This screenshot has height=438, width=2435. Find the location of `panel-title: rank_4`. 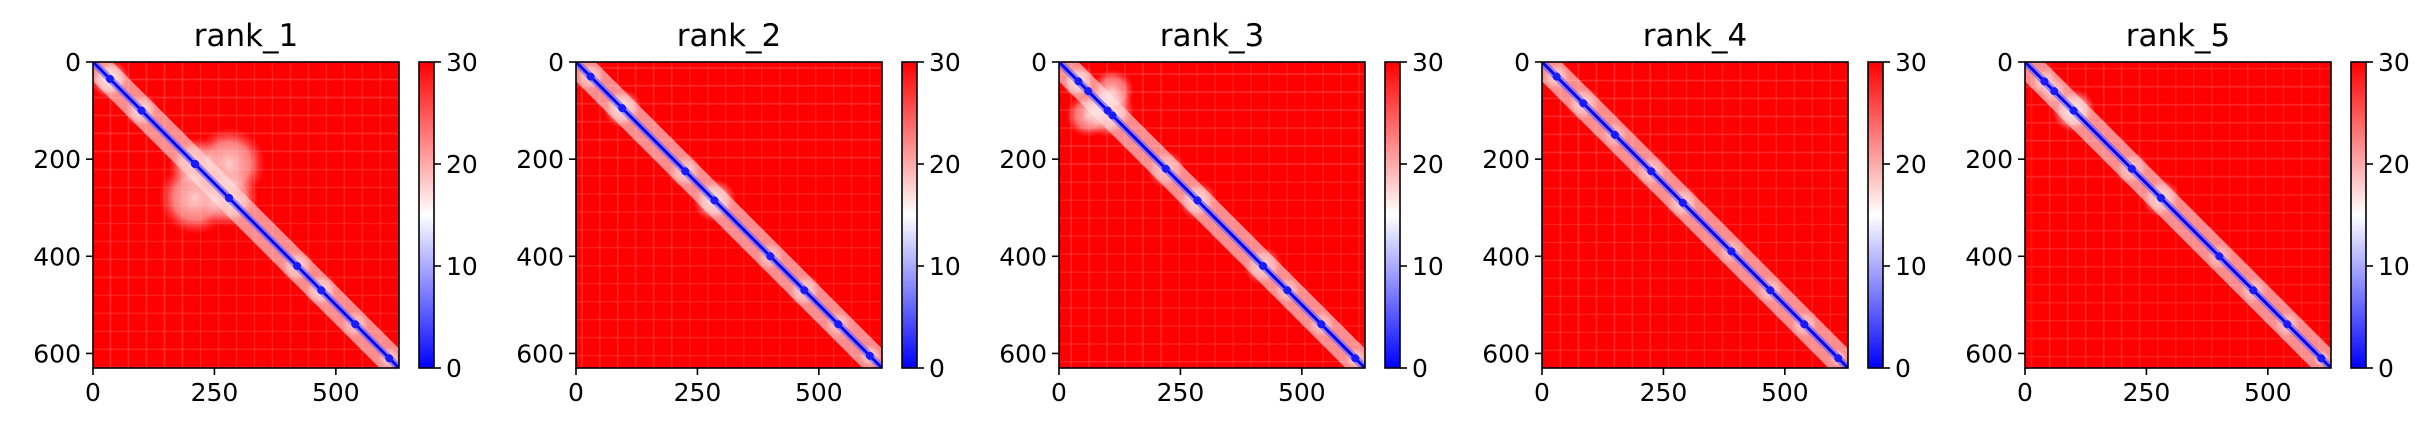

panel-title: rank_4 is located at coordinates (1695, 36).